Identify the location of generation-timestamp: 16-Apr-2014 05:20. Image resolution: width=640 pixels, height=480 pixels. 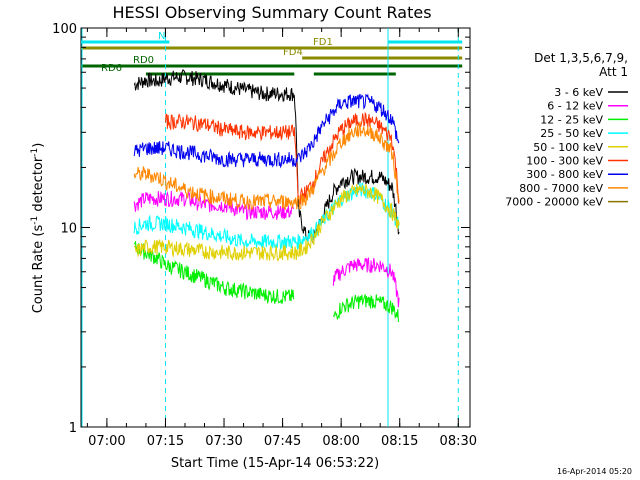
(594, 471).